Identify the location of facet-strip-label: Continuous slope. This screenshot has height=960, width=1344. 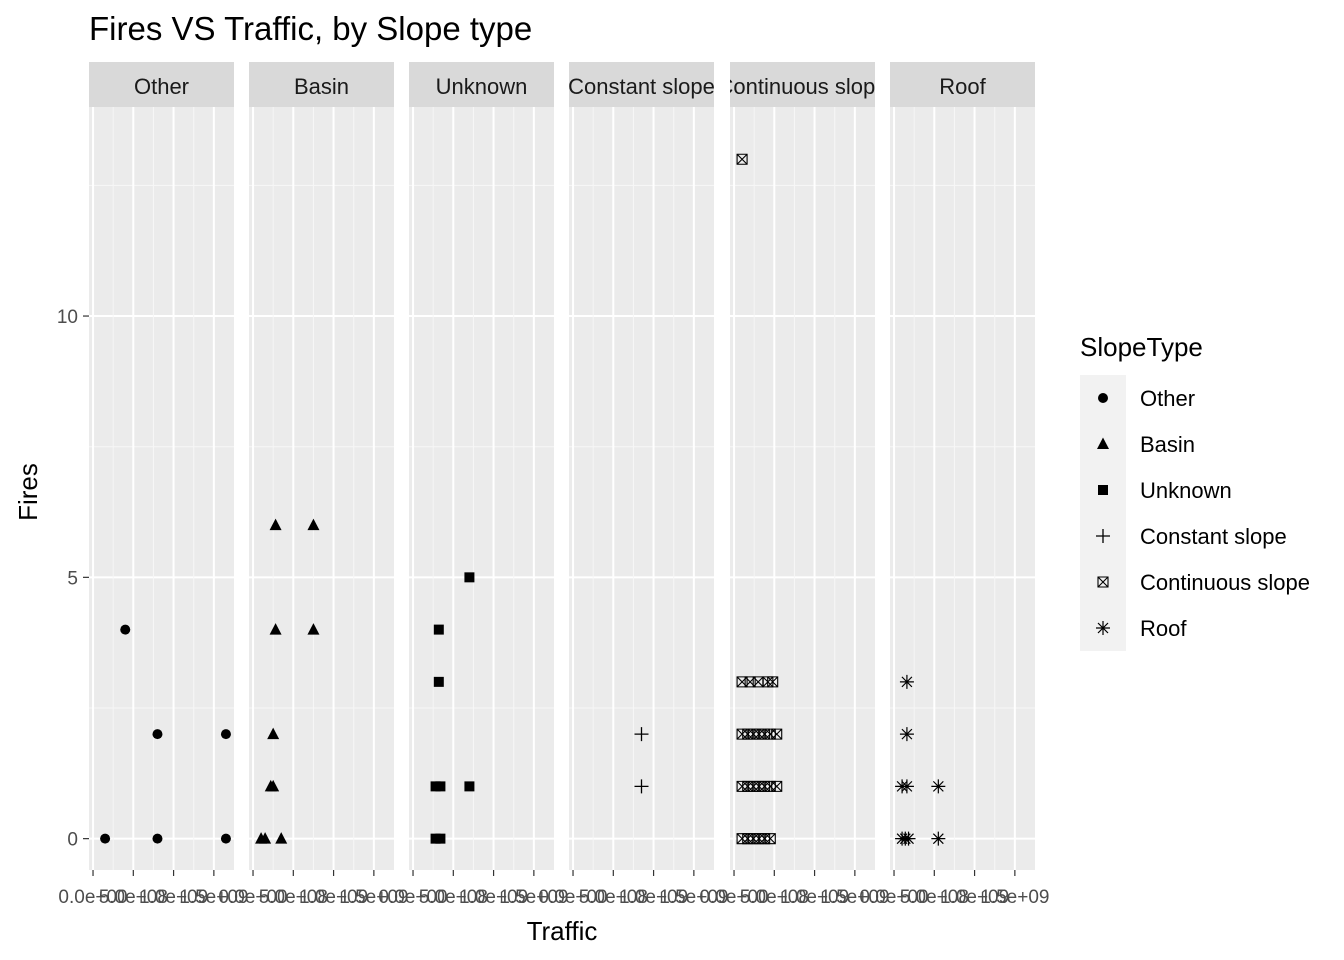
(802, 86).